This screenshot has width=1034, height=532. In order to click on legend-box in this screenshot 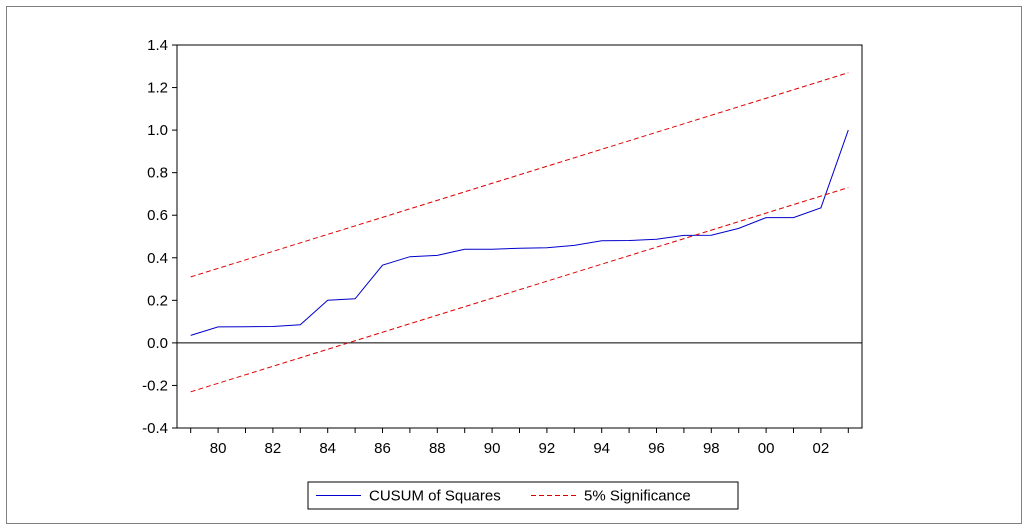, I will do `click(523, 495)`.